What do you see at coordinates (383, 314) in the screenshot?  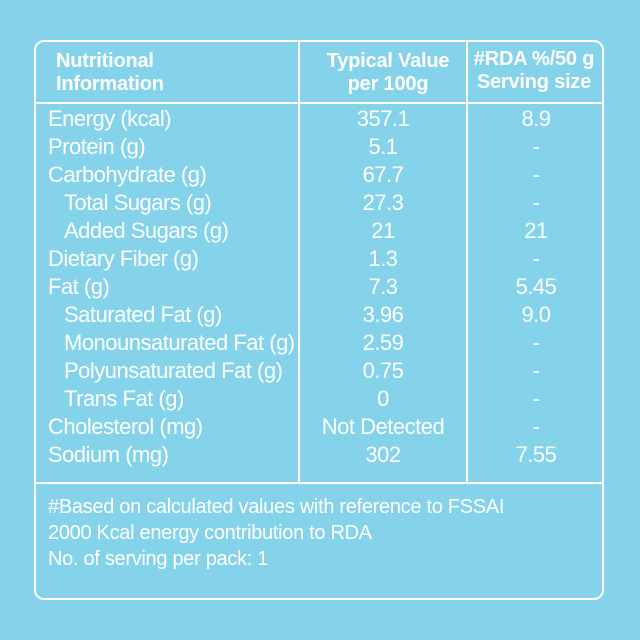 I see `typical-value: 3.96` at bounding box center [383, 314].